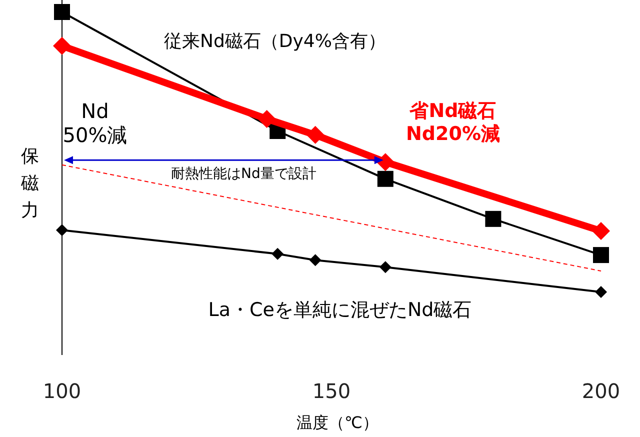  Describe the element at coordinates (601, 391) in the screenshot. I see `x-tick-label: 200` at that location.